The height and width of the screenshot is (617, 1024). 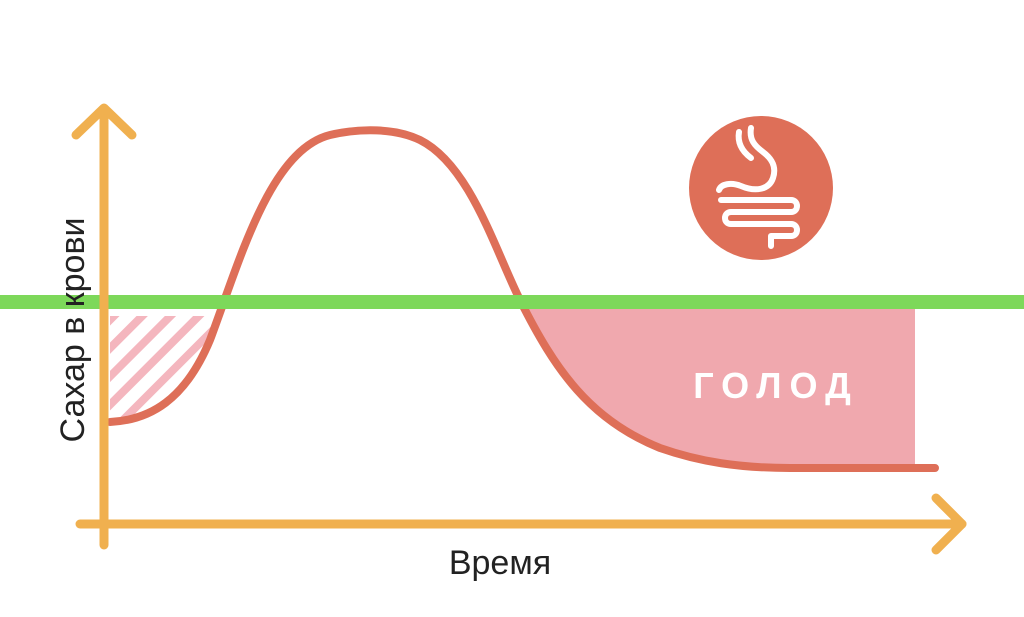 I want to click on y-axis, so click(x=104, y=326).